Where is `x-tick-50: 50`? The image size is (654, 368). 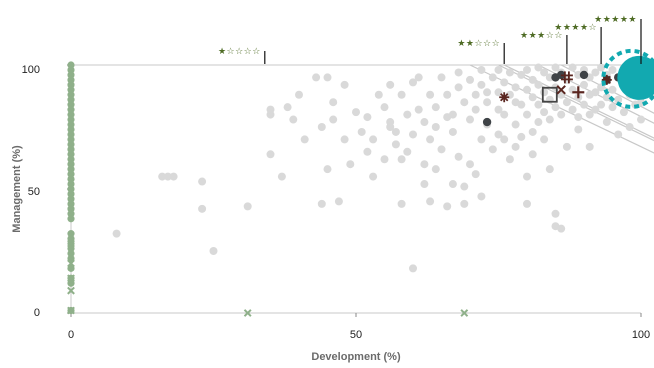
x-tick-50: 50 is located at coordinates (356, 335).